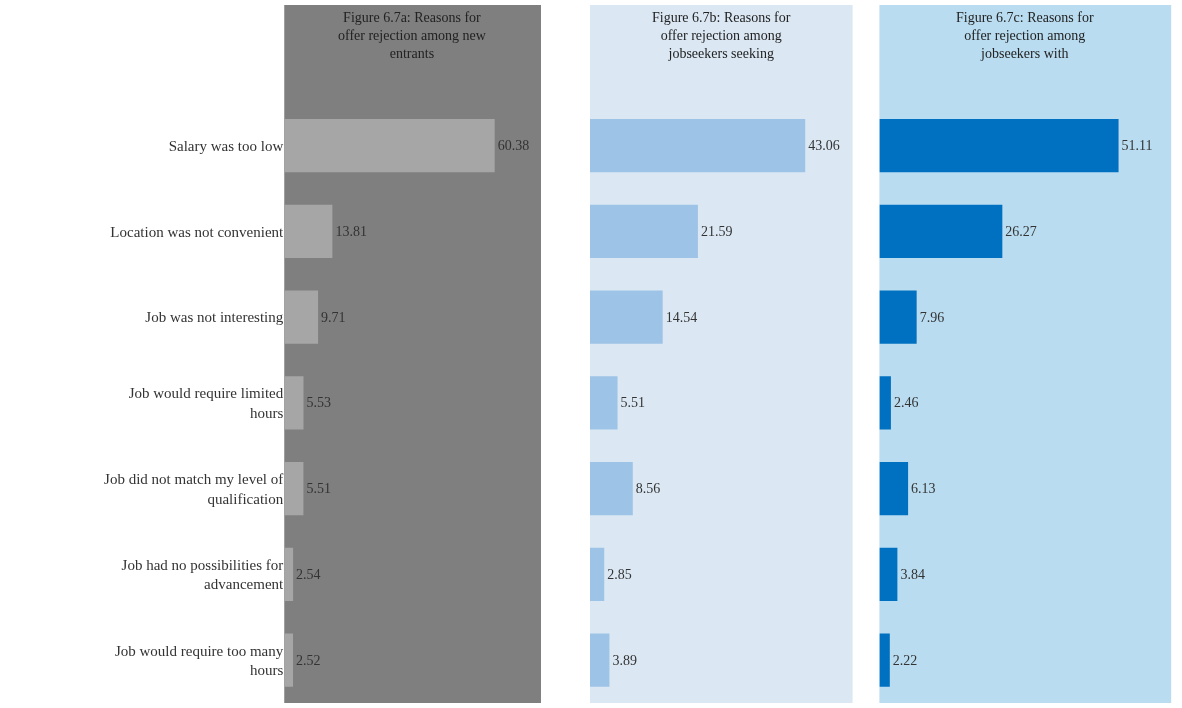 The image size is (1182, 708). Describe the element at coordinates (319, 403) in the screenshot. I see `data-label: 5.53` at that location.